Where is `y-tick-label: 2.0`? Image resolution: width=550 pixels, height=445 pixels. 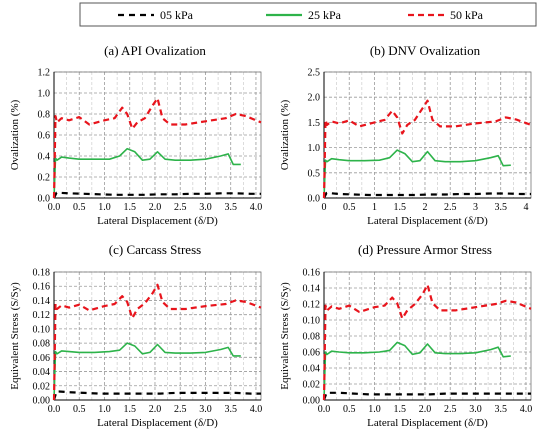 y-tick-label: 2.0 is located at coordinates (314, 98).